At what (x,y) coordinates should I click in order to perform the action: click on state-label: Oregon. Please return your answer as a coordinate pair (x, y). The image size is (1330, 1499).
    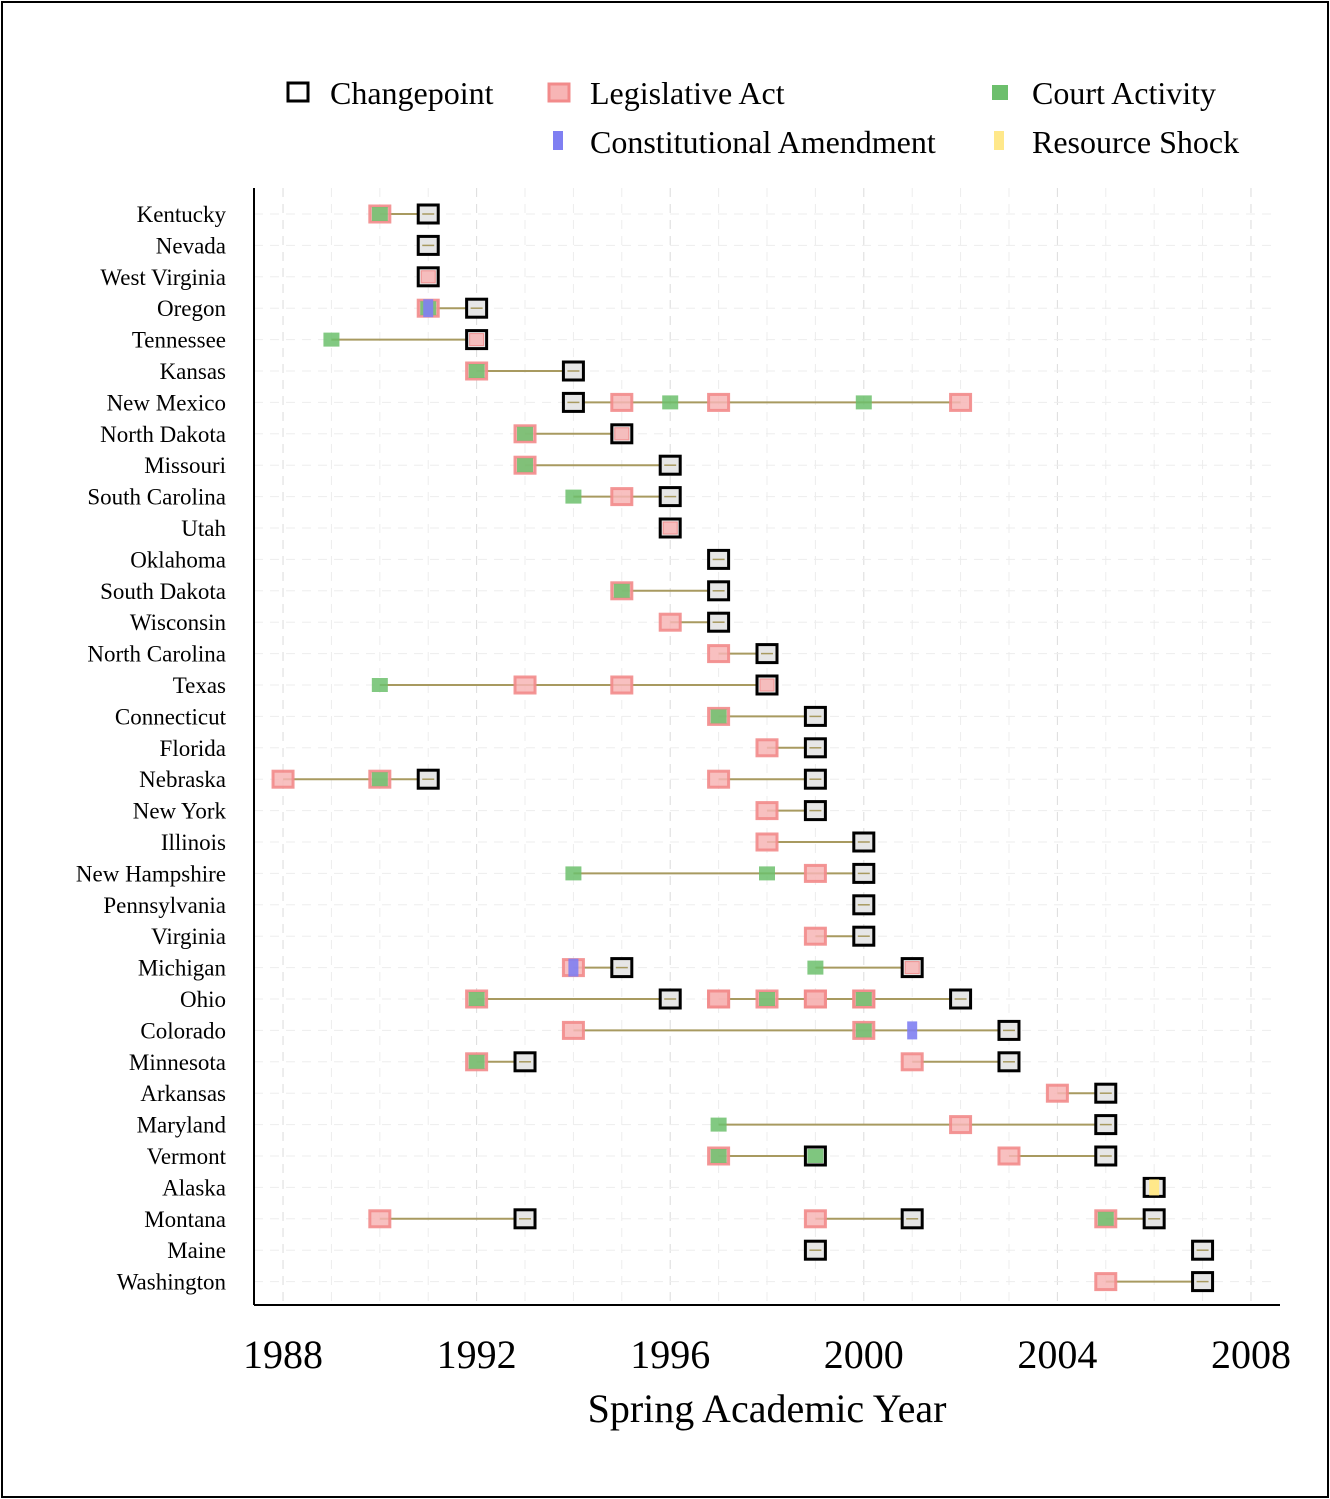
    Looking at the image, I should click on (191, 308).